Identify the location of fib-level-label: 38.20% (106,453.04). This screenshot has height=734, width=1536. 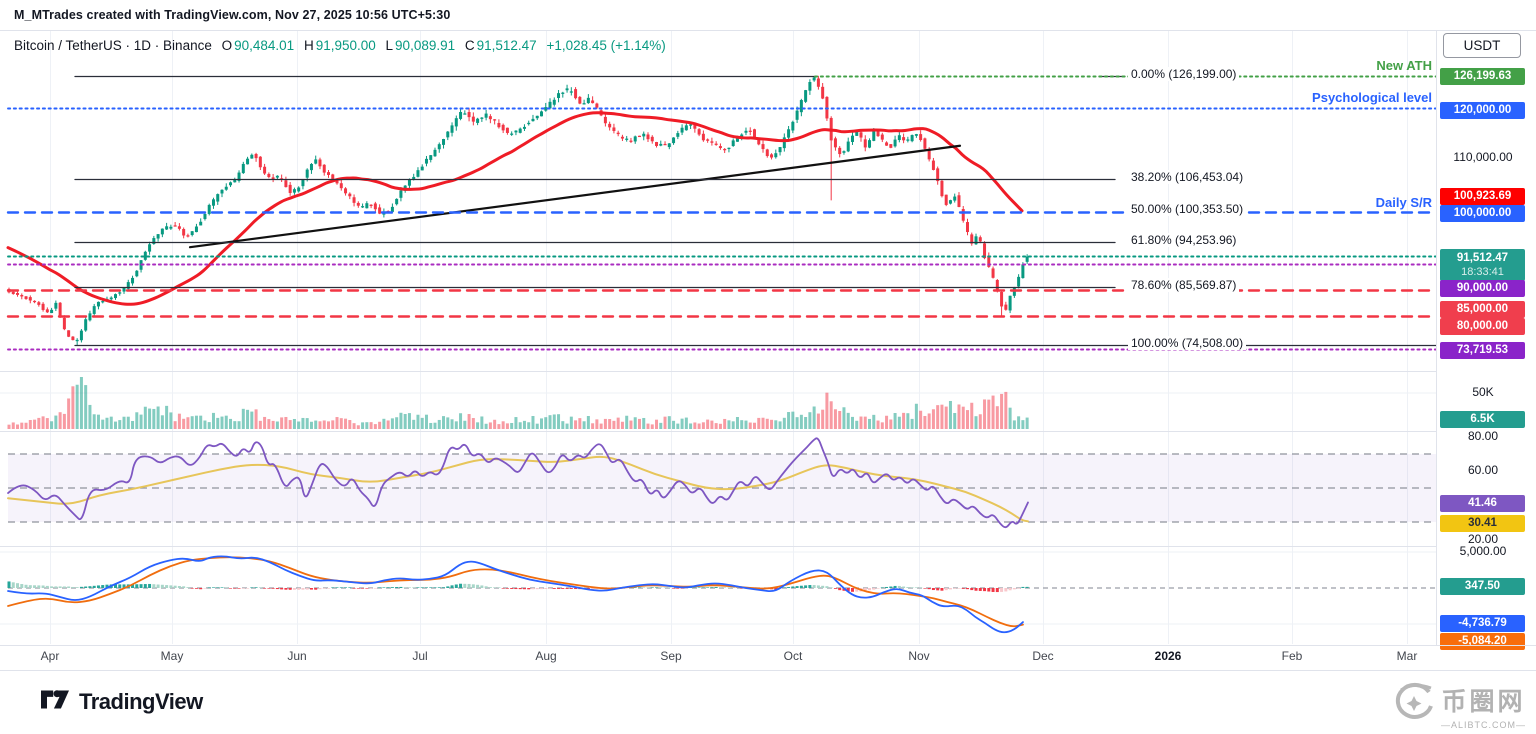
(1187, 177).